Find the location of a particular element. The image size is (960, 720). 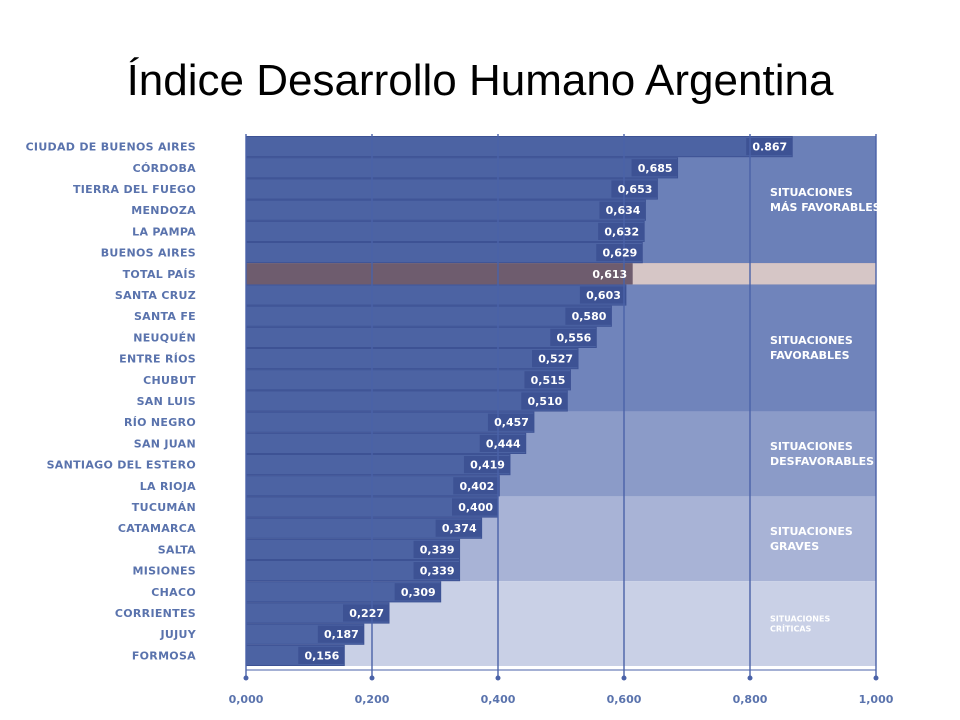

total-row-band-right is located at coordinates (754, 274).